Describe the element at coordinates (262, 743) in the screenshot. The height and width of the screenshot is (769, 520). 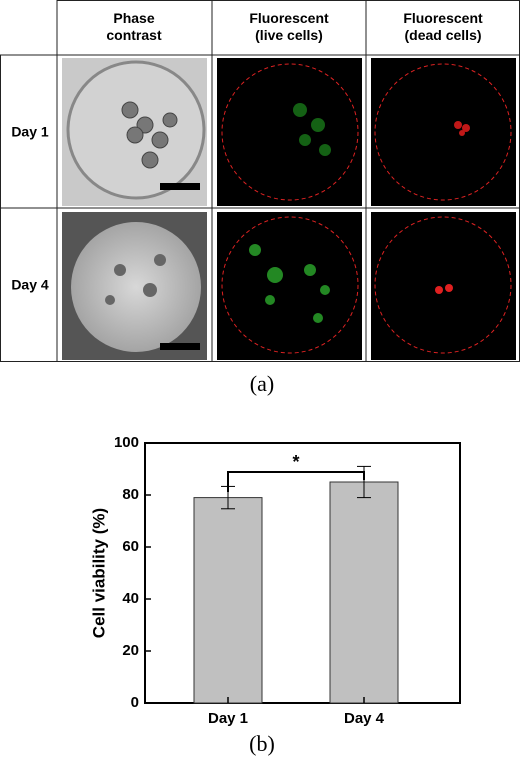
I see `panel-label: (b)` at that location.